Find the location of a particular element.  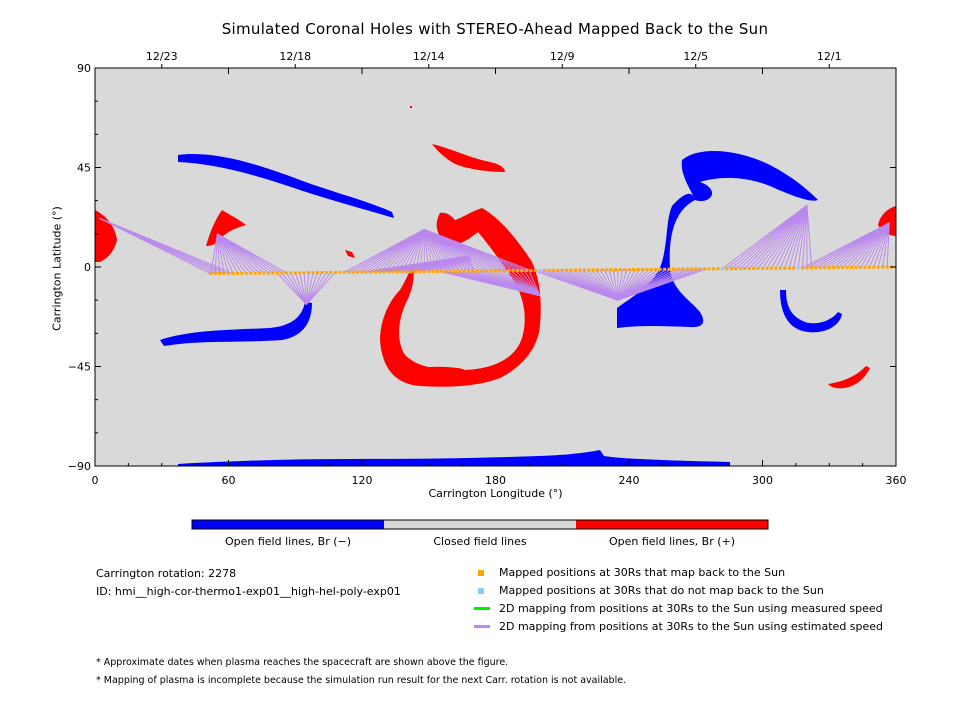

hole-neg-north-arc is located at coordinates (286, 186).